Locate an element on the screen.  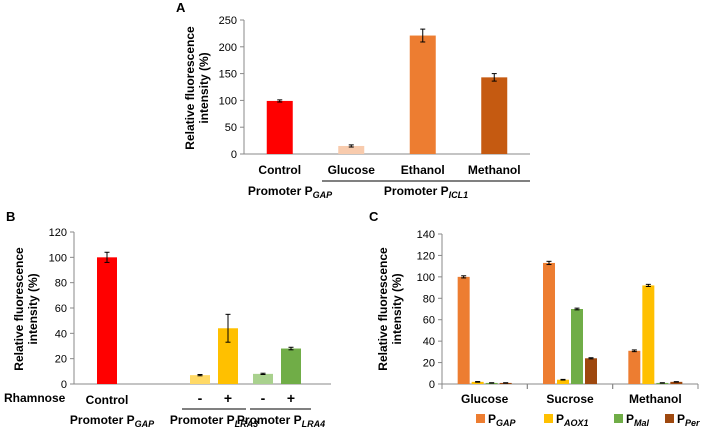
b-y-tick-label: 100 is located at coordinates (58, 258).